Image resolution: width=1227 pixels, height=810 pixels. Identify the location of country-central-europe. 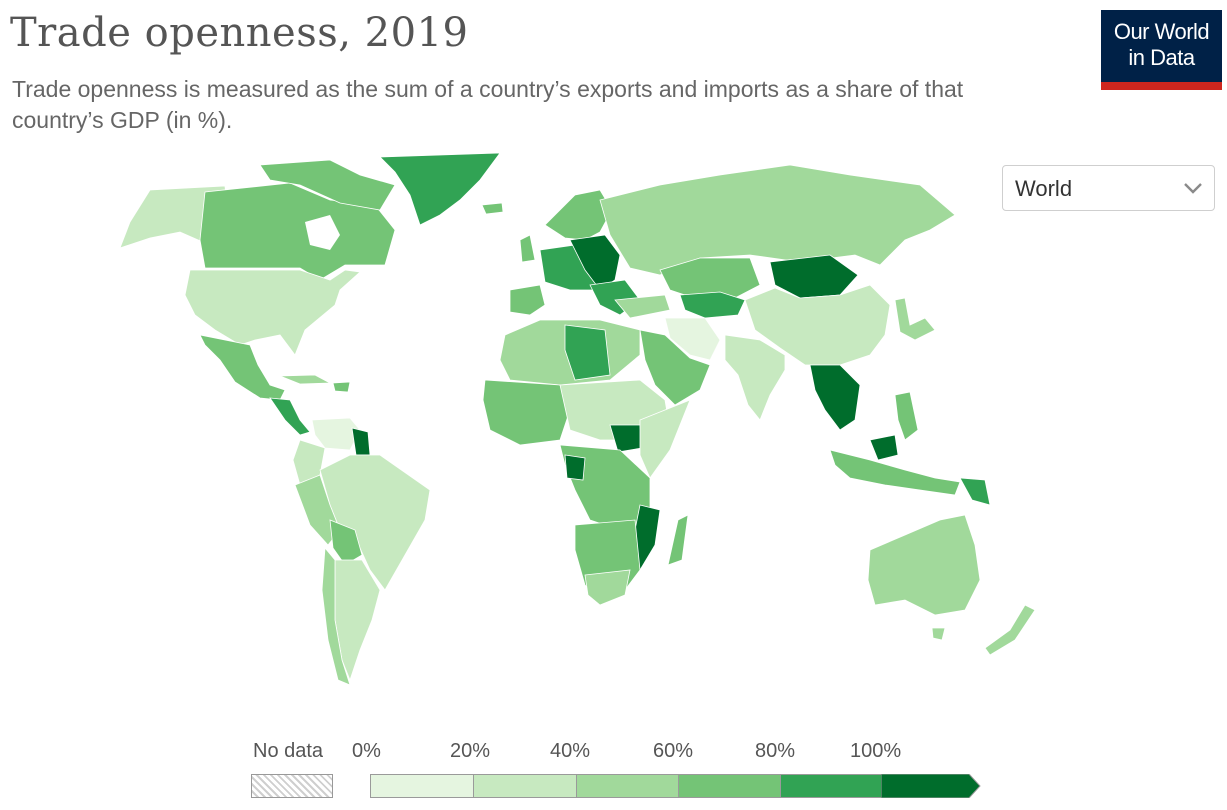
(595, 262).